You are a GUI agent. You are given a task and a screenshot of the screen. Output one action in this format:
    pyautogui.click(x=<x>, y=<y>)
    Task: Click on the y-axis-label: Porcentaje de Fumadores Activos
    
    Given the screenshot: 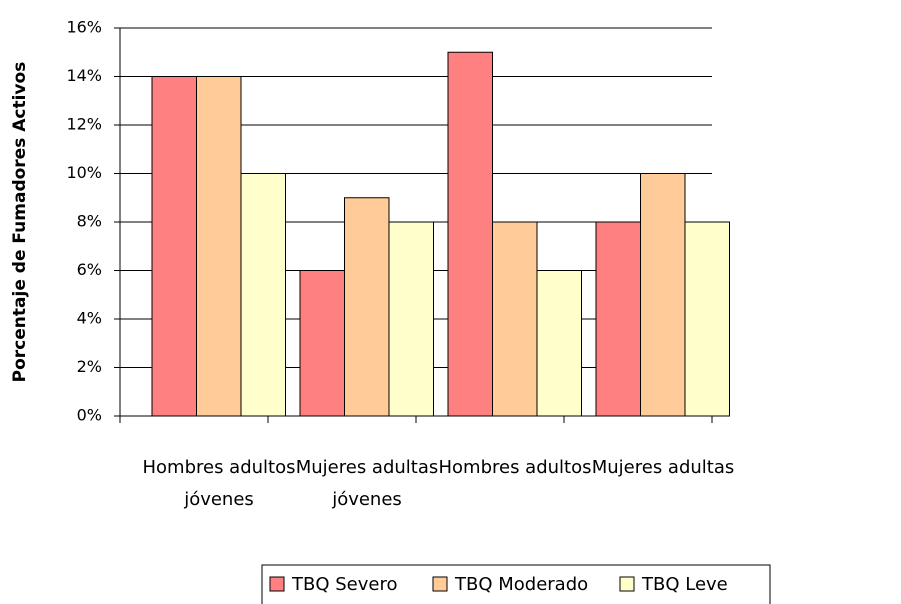 What is the action you would take?
    pyautogui.click(x=20, y=222)
    